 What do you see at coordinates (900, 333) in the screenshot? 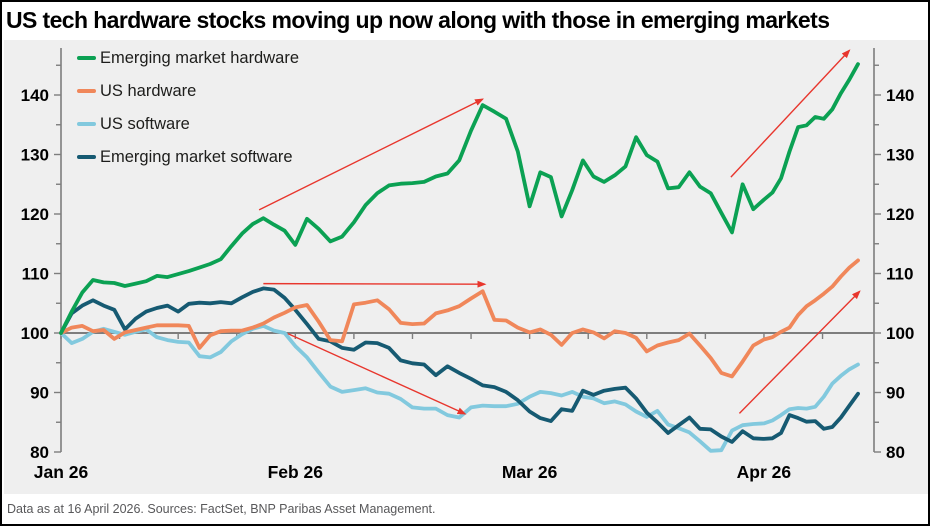
I see `right-axis-label: 100` at bounding box center [900, 333].